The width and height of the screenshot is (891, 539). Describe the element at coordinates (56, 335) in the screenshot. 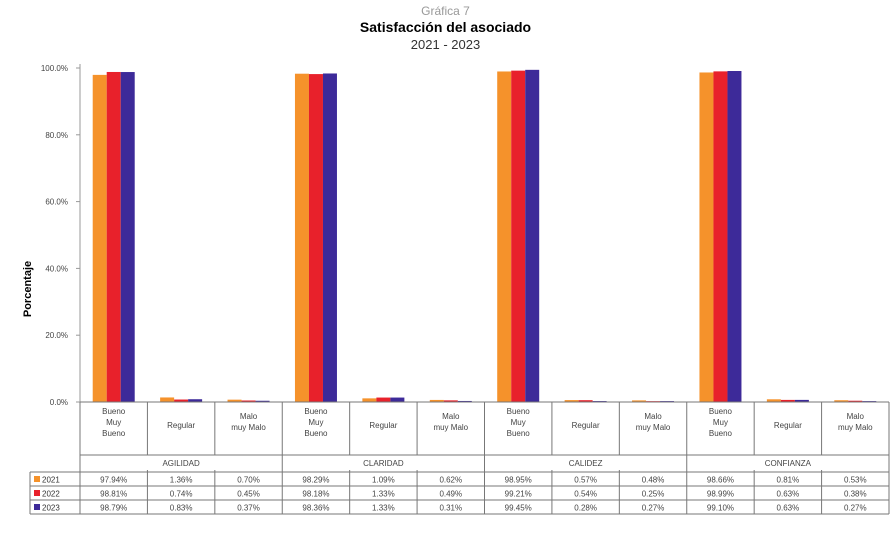

I see `y-tick-label: 20.0%` at that location.